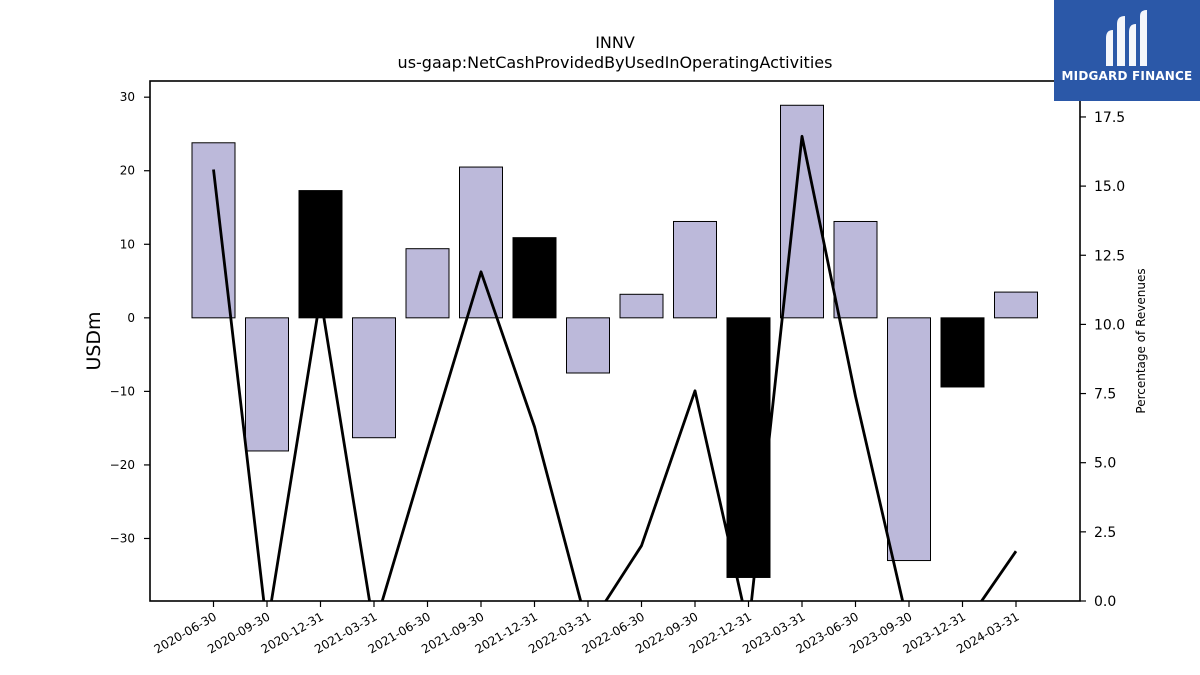 The height and width of the screenshot is (675, 1200). I want to click on y-tick-label: −30, so click(122, 538).